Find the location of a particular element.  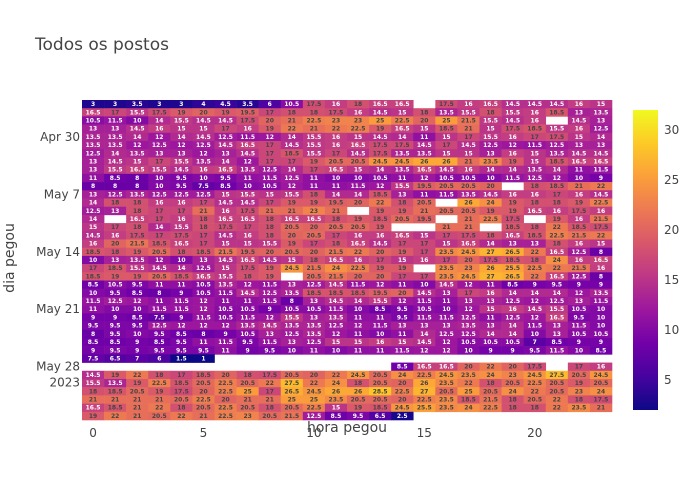

cell-label: 14 is located at coordinates (512, 334).